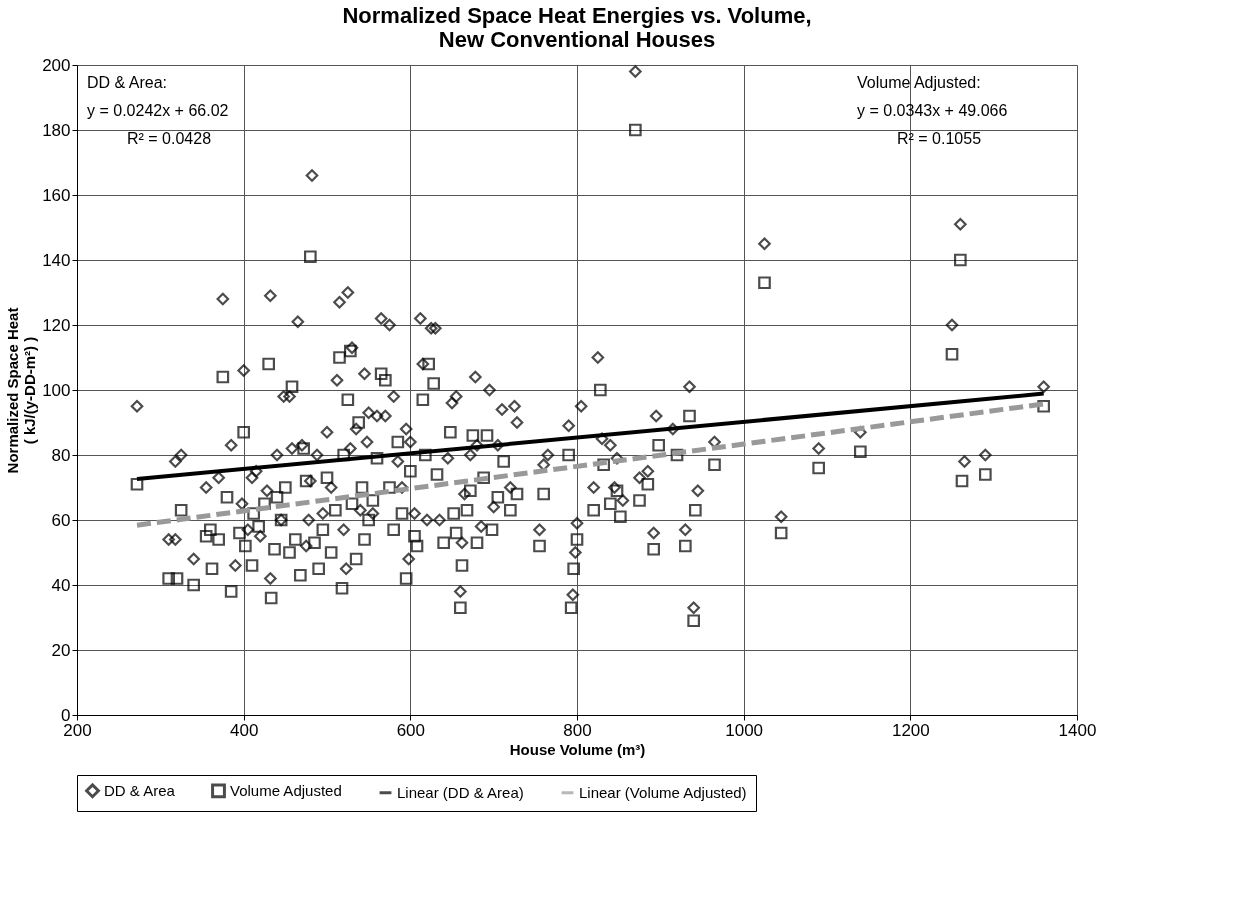 This screenshot has height=911, width=1246. What do you see at coordinates (56, 325) in the screenshot?
I see `y-tick-label: 120` at bounding box center [56, 325].